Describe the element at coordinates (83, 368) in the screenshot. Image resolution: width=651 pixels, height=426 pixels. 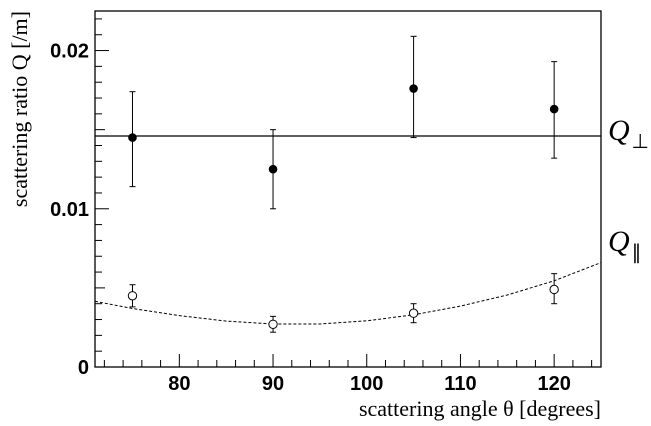
I see `y-tick-label: 0` at that location.